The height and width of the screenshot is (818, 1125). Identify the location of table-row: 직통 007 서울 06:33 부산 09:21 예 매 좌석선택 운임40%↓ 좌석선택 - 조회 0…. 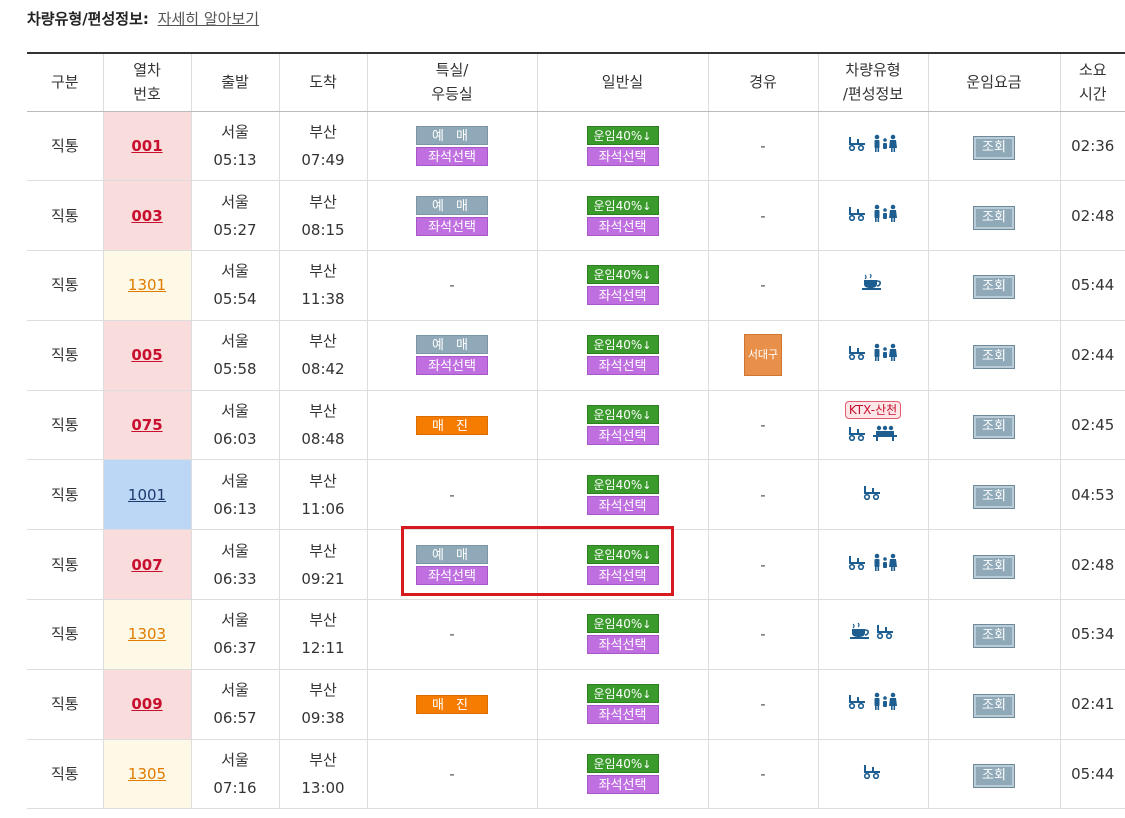
(576, 565).